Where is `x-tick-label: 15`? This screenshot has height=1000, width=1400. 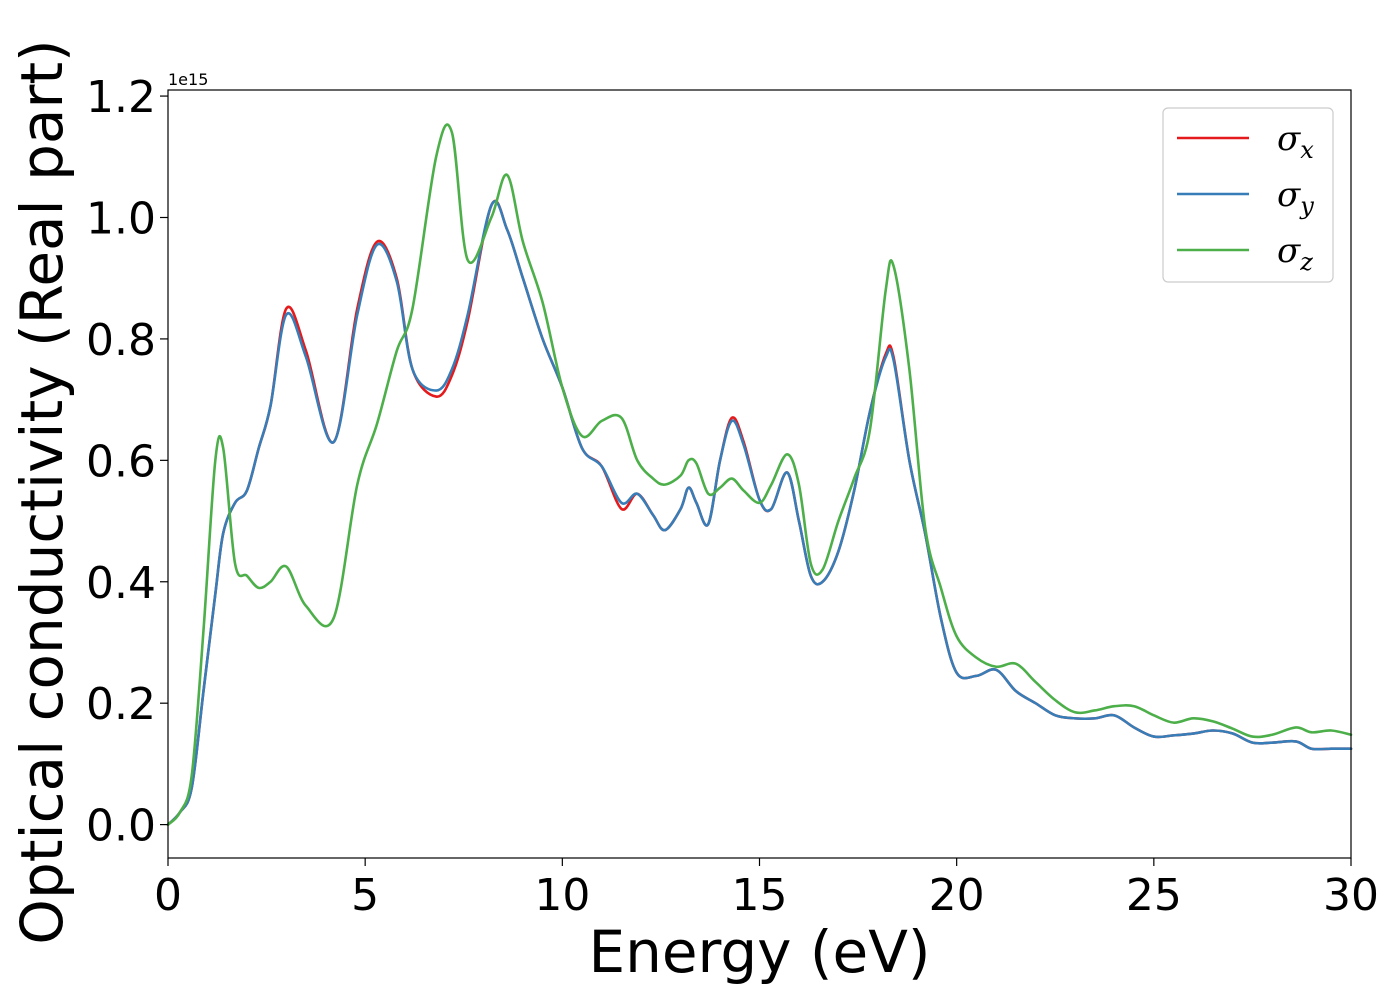 x-tick-label: 15 is located at coordinates (760, 895).